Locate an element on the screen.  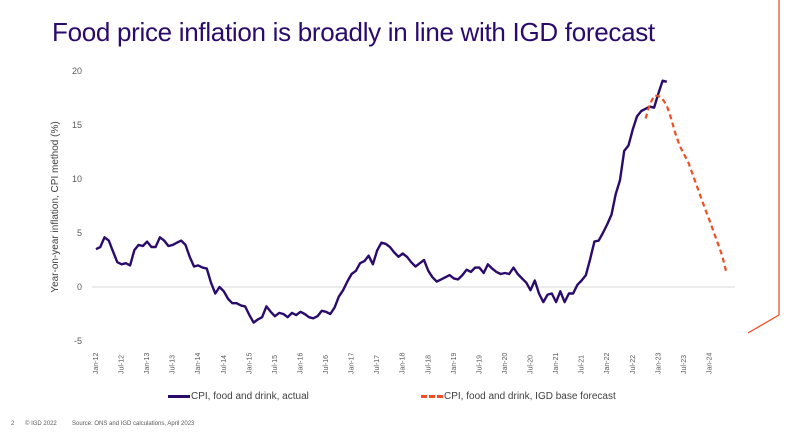
x-tick-label: Jan-19 is located at coordinates (454, 363).